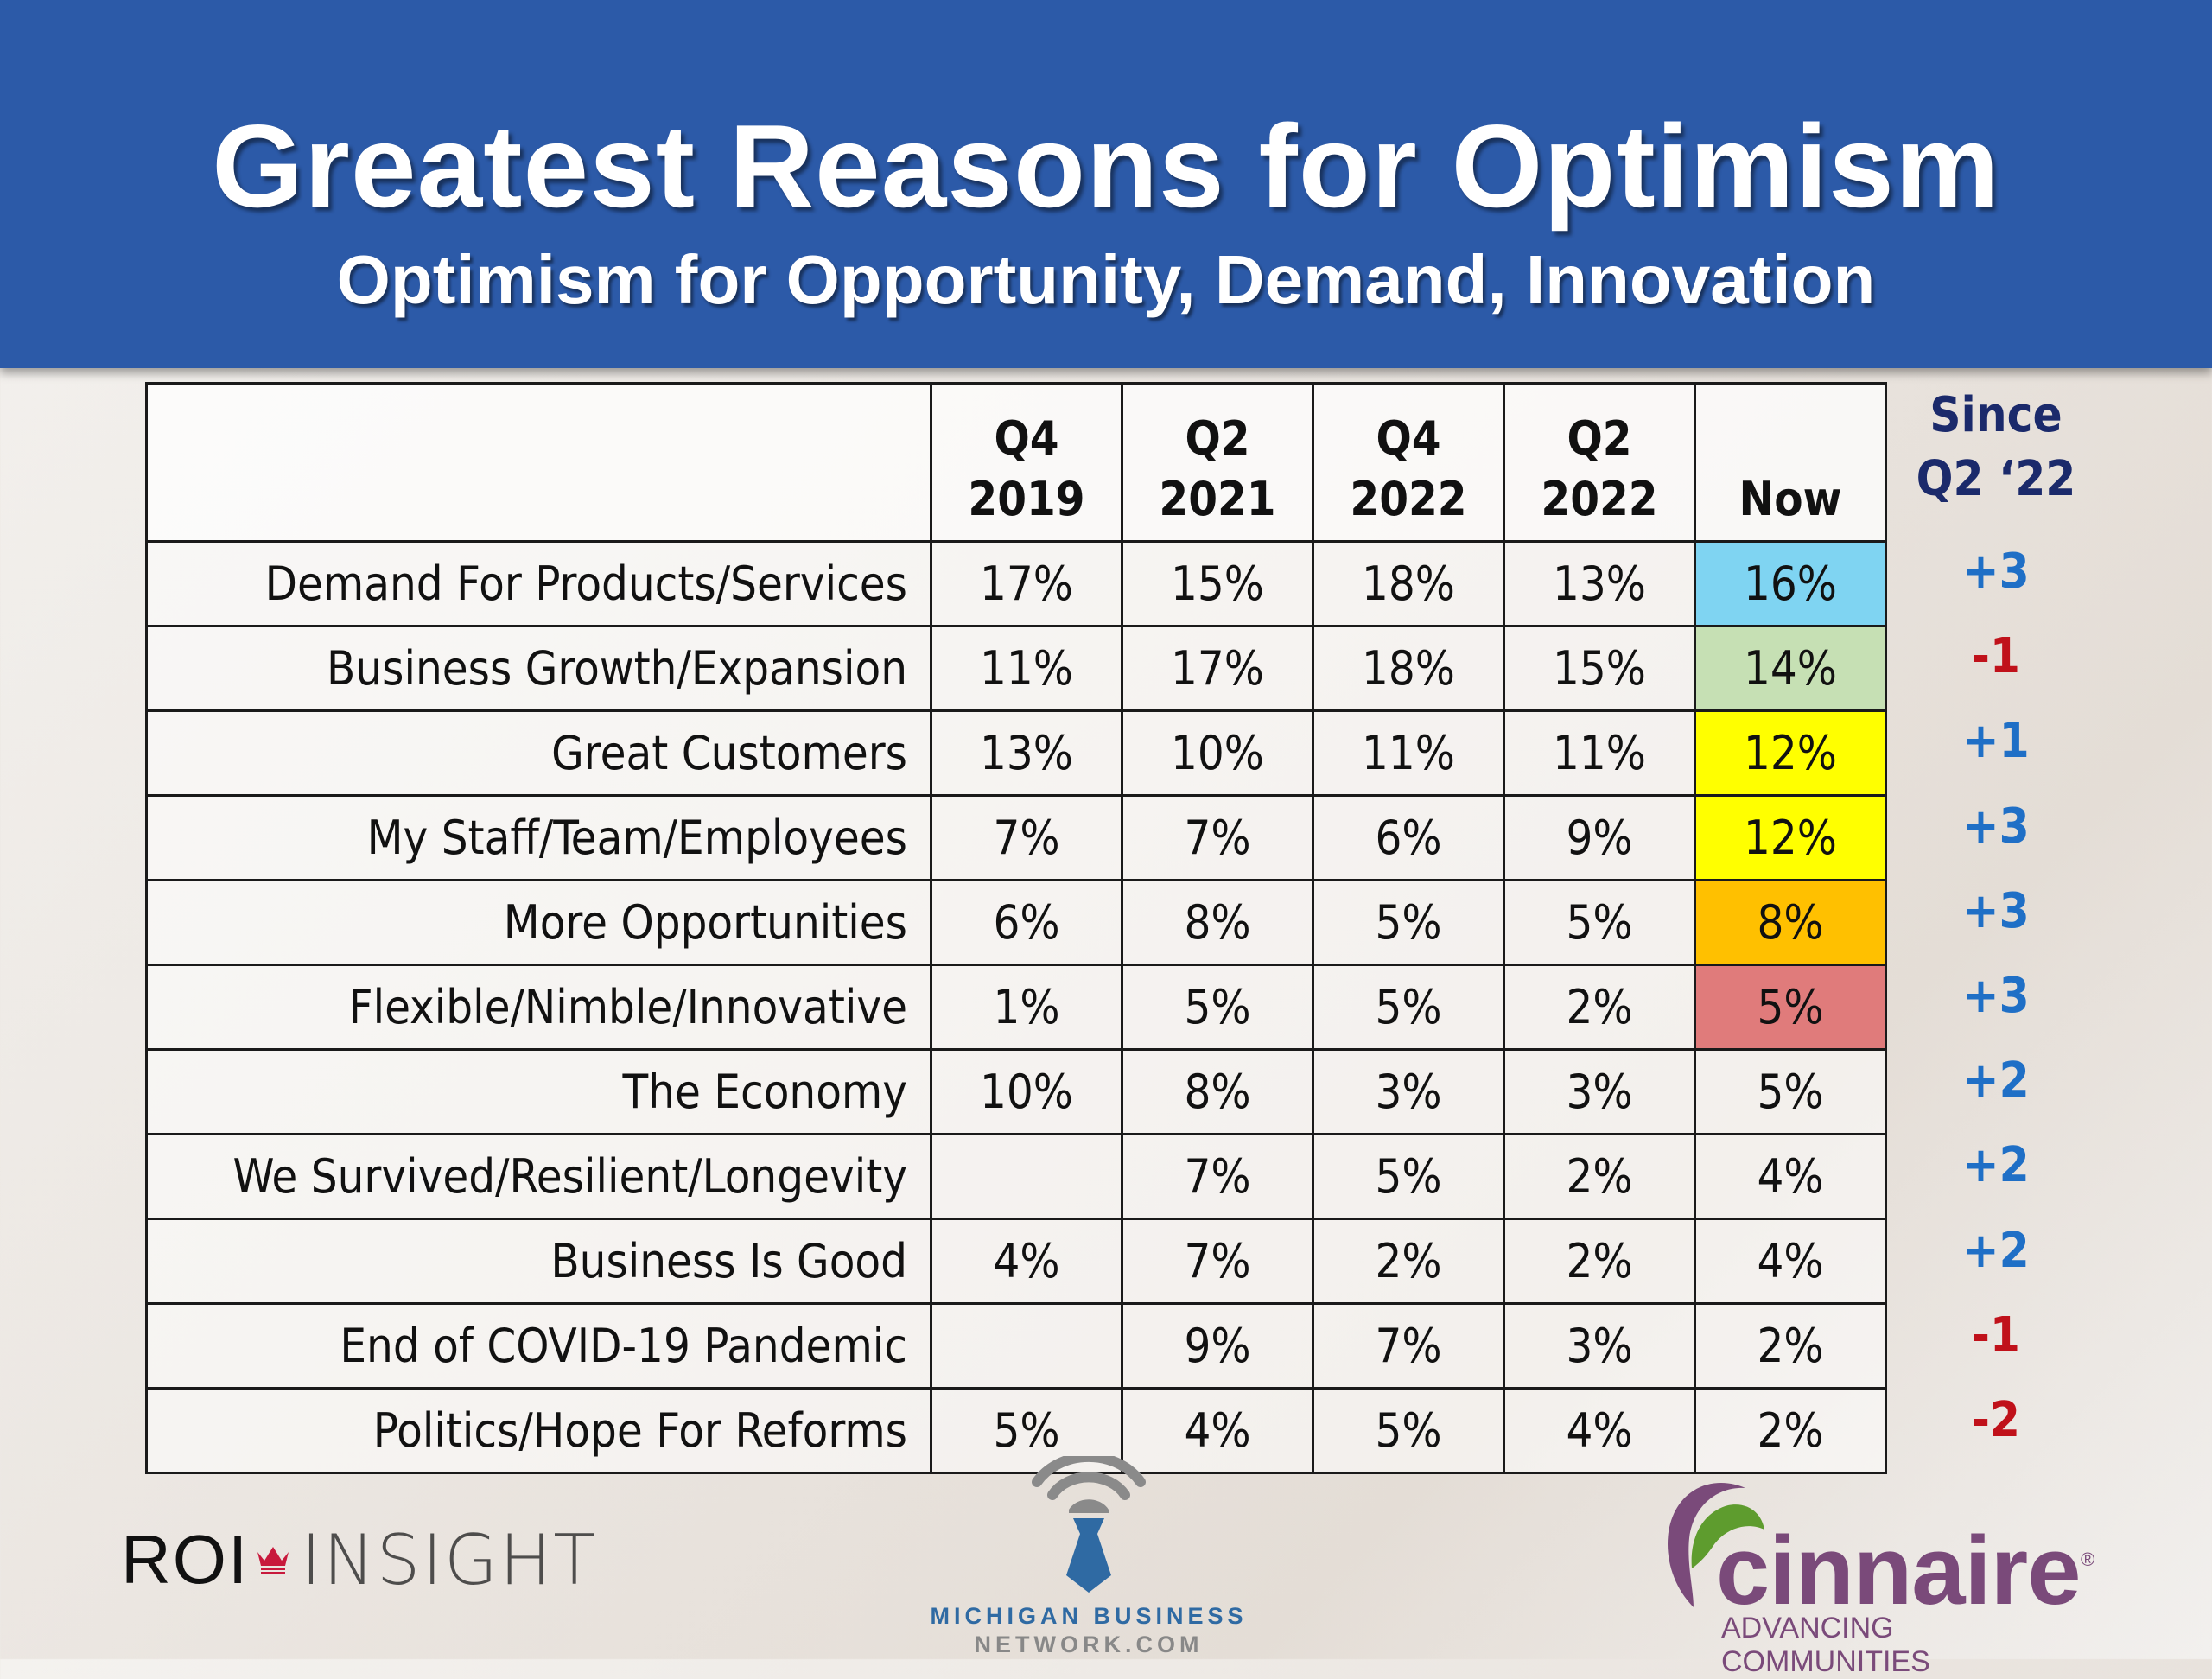 The height and width of the screenshot is (1679, 2212). What do you see at coordinates (1790, 499) in the screenshot?
I see `column-header-line2: Now` at bounding box center [1790, 499].